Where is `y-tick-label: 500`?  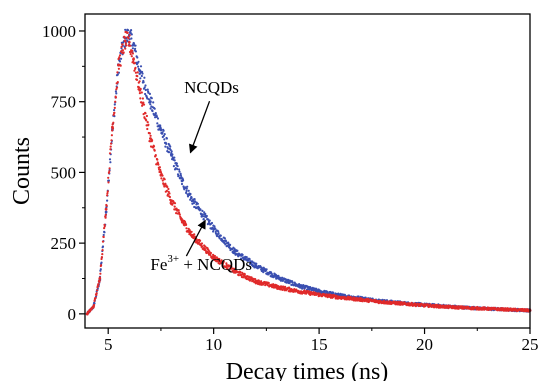
y-tick-label: 500 is located at coordinates (64, 172).